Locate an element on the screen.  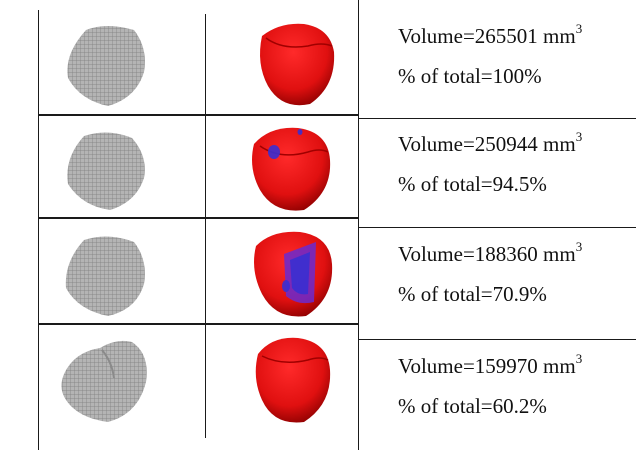
row-4-stats: Volume=159970 mm3 % of total=60.2% is located at coordinates (514, 383).